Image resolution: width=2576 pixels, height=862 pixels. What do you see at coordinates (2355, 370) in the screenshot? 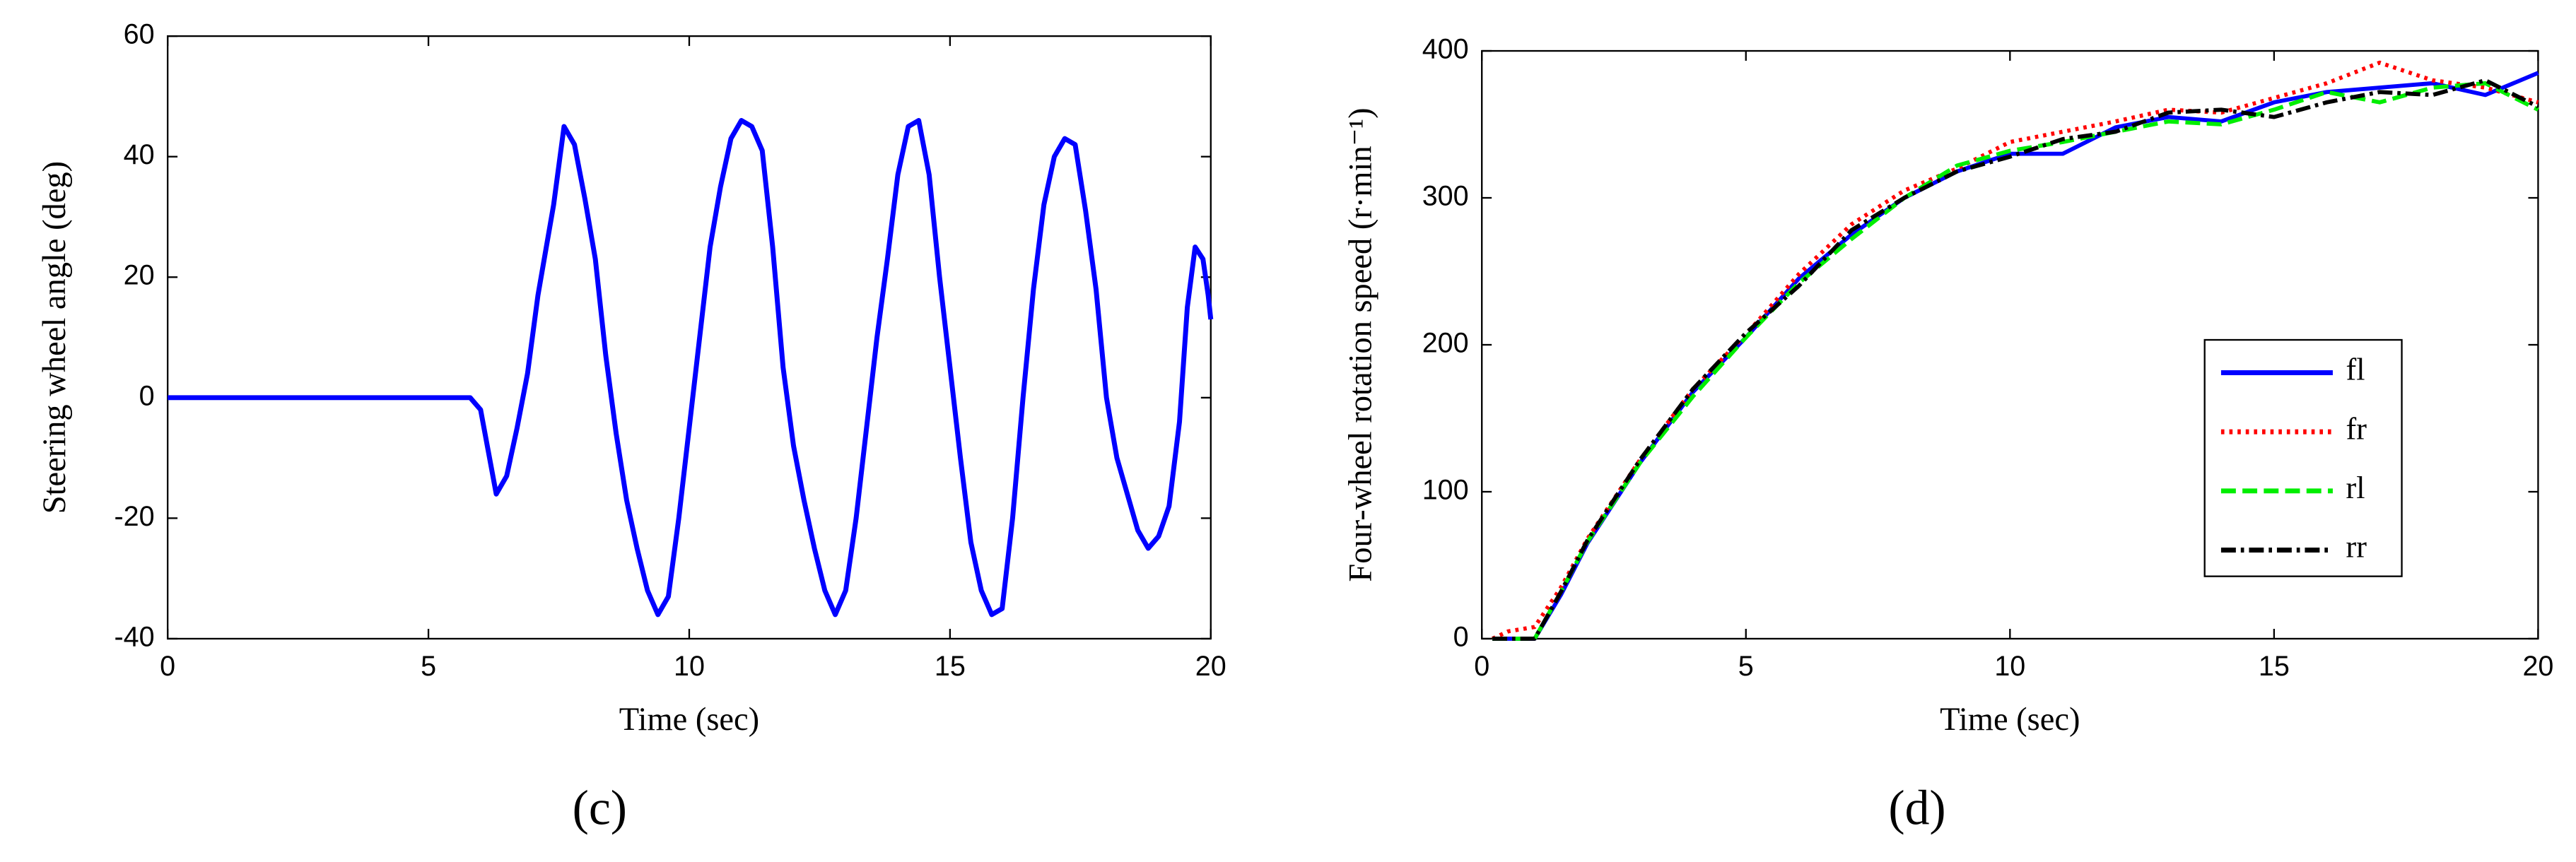
I see `legend-label: fl` at bounding box center [2355, 370].